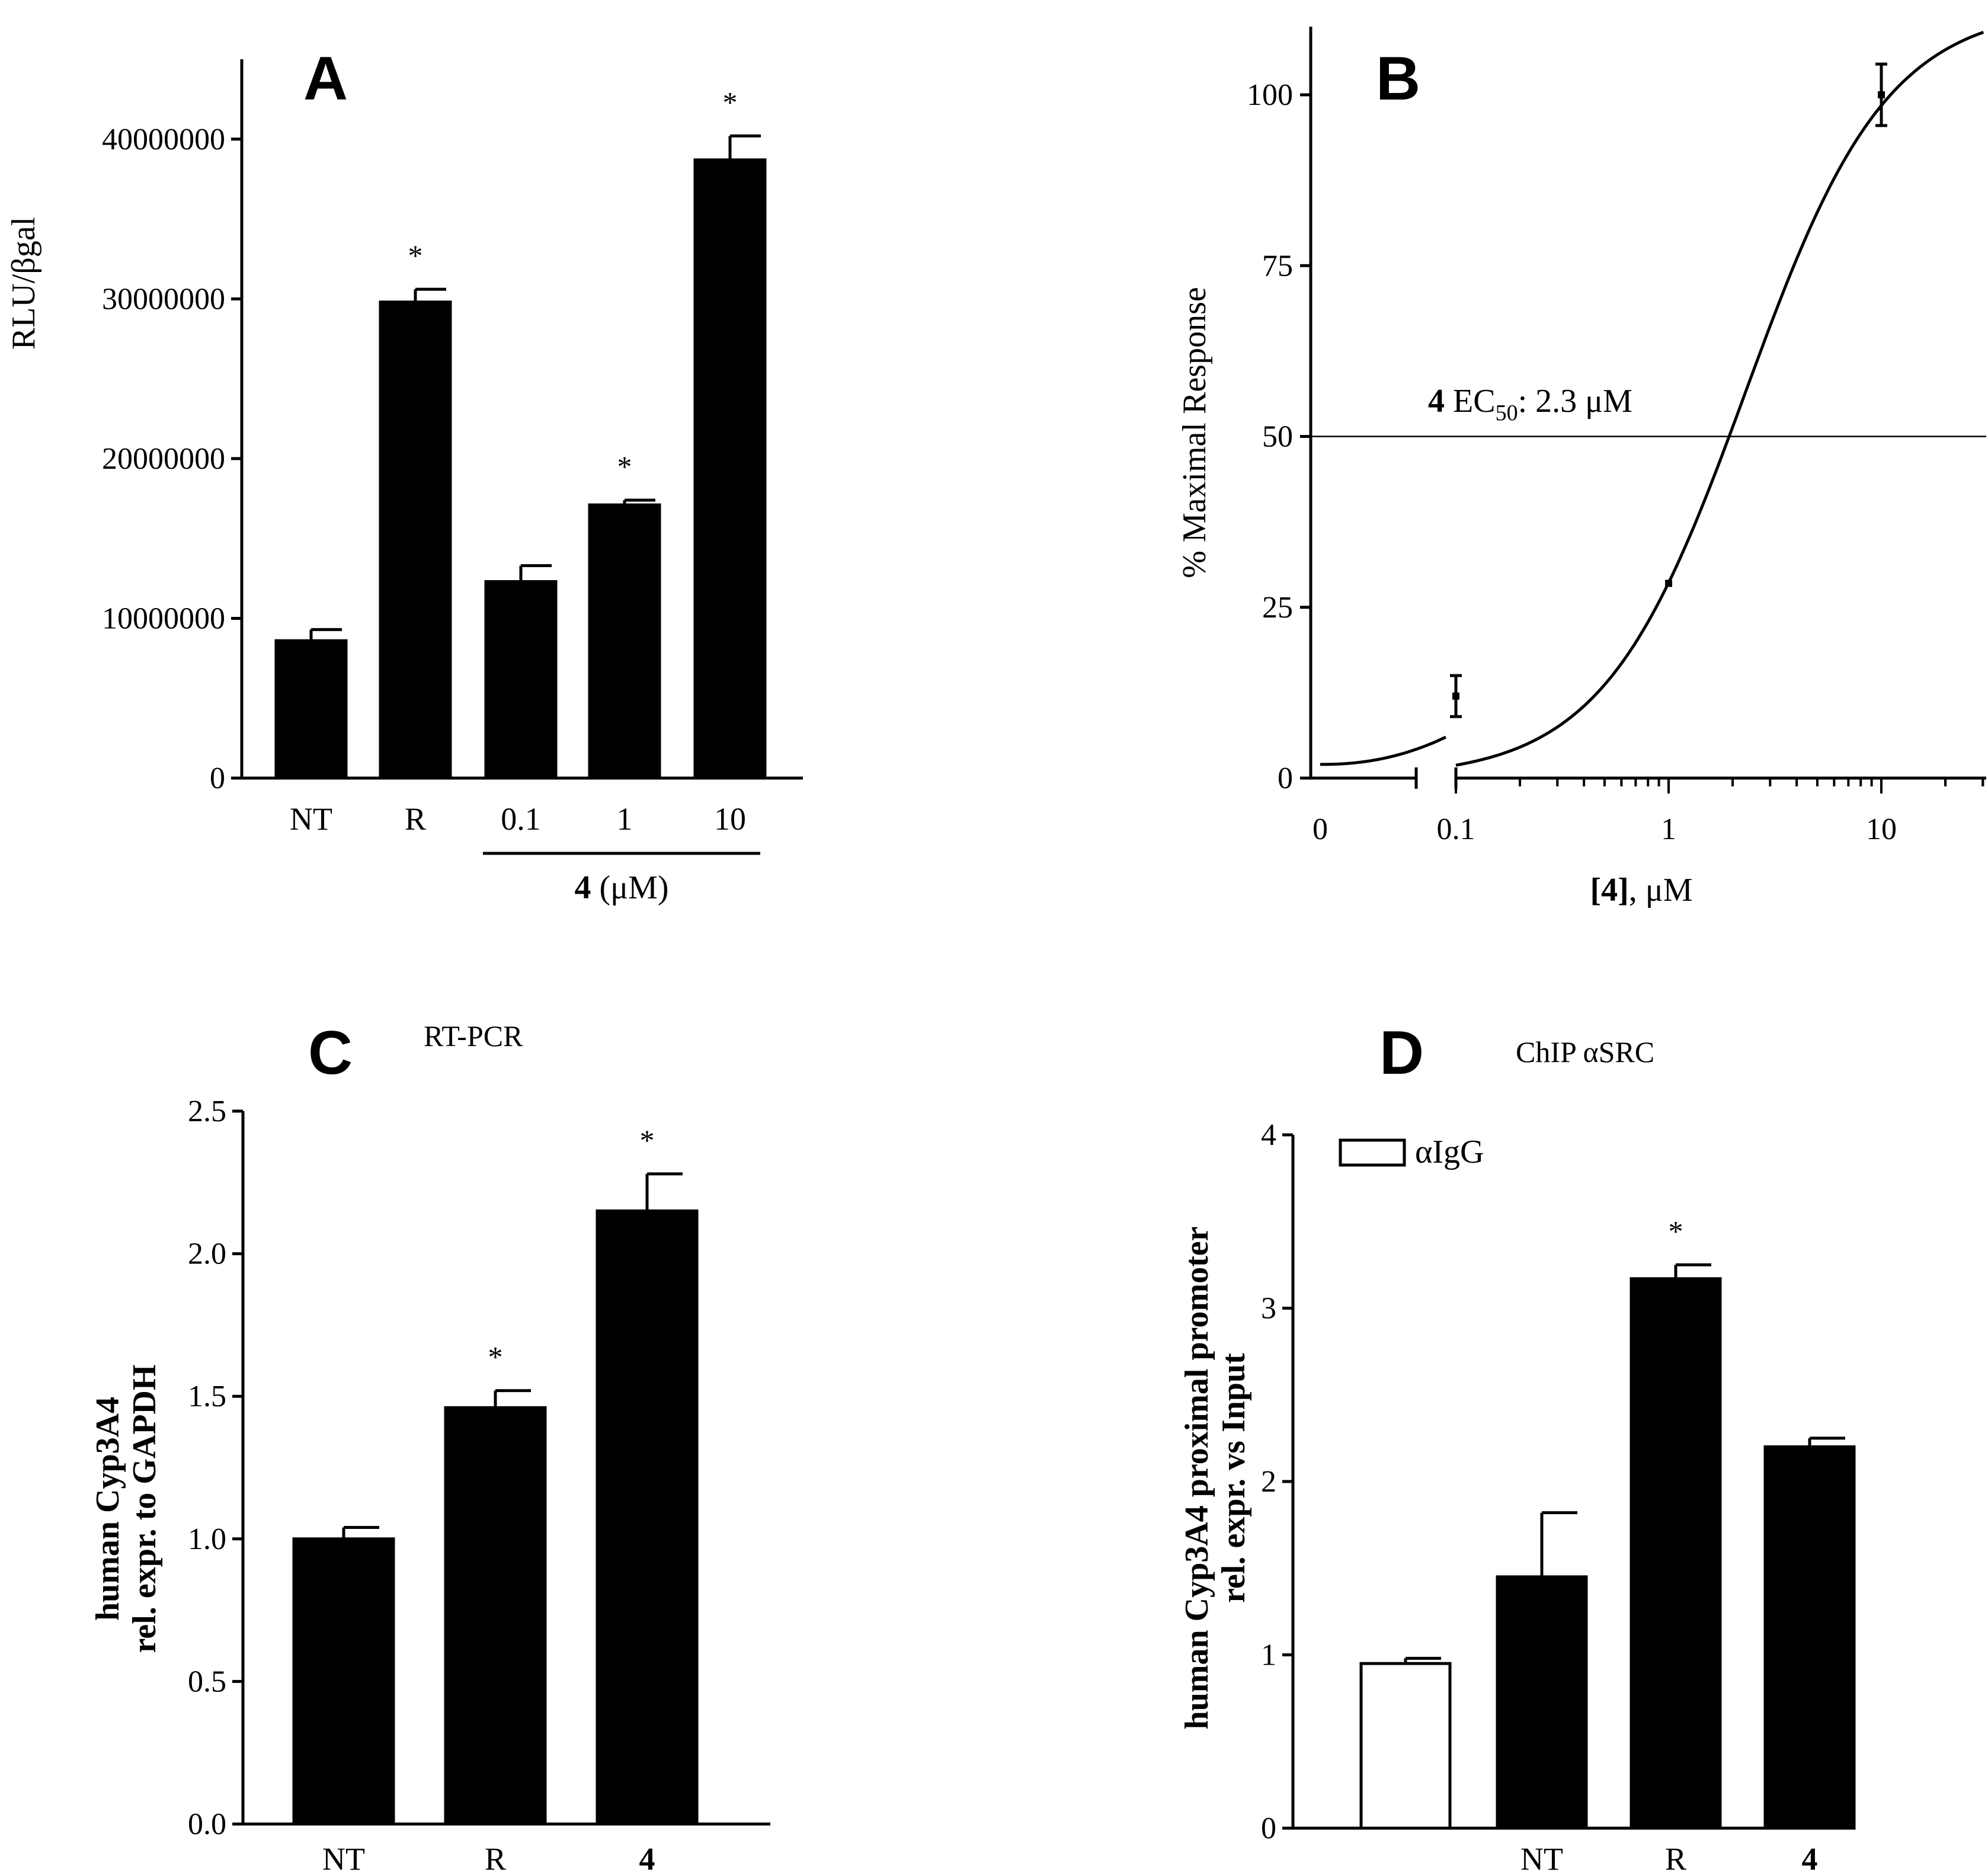  Describe the element at coordinates (207, 1824) in the screenshot. I see `c-y-tick-label: 0.0` at that location.